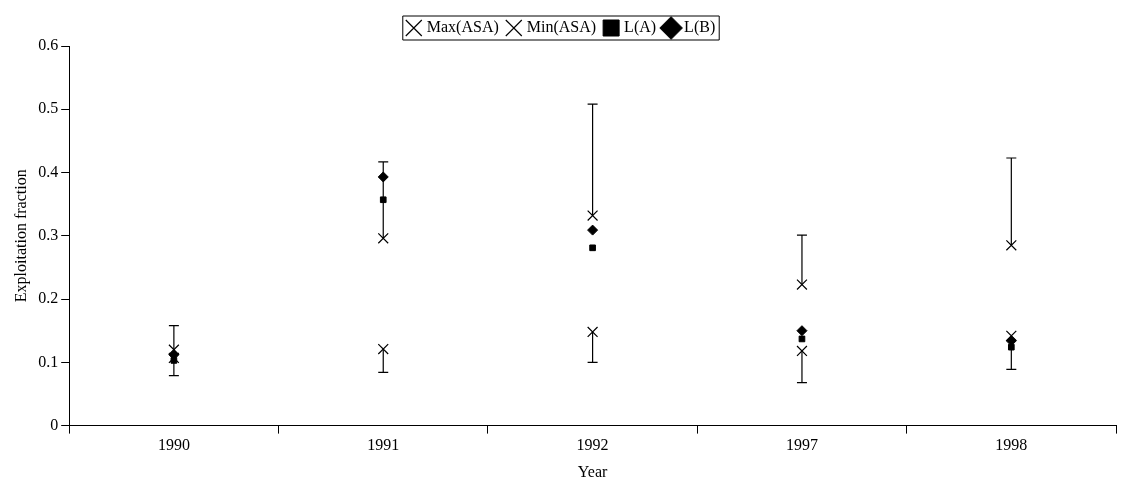  What do you see at coordinates (801, 445) in the screenshot?
I see `x-tick-label: 1997` at bounding box center [801, 445].